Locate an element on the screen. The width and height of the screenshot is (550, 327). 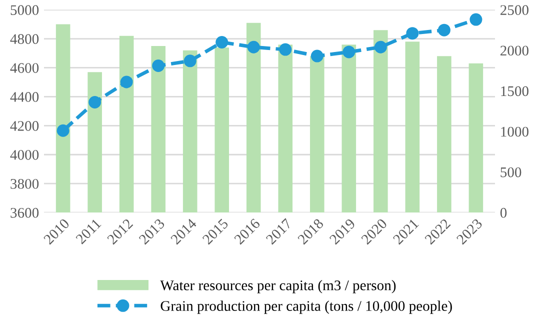
y2-tick-label: 1000 is located at coordinates (514, 131).